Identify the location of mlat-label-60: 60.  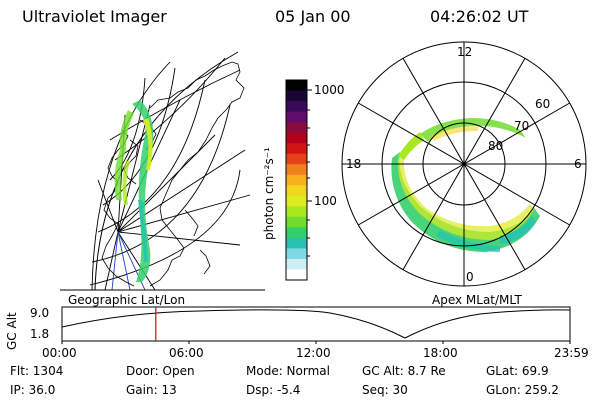
(543, 104).